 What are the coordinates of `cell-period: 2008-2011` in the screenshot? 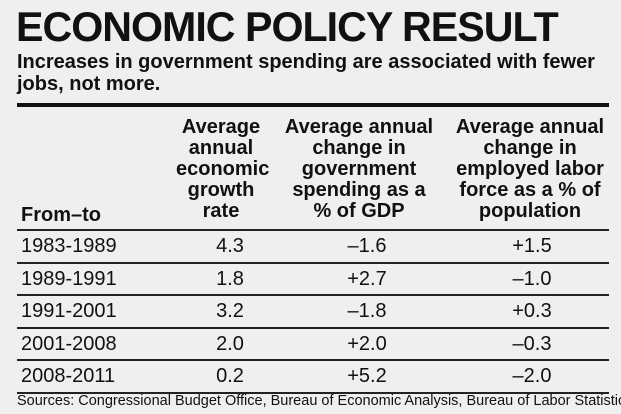 It's located at (68, 376).